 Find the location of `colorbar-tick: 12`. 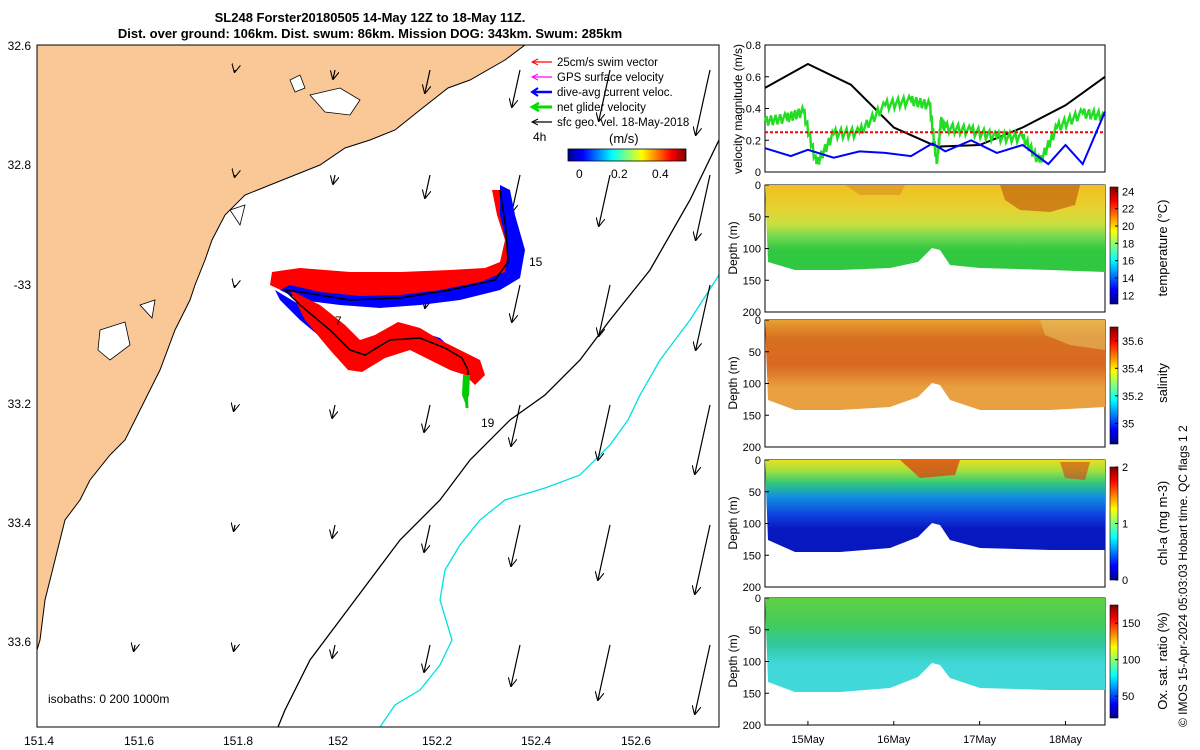

colorbar-tick: 12 is located at coordinates (1128, 296).